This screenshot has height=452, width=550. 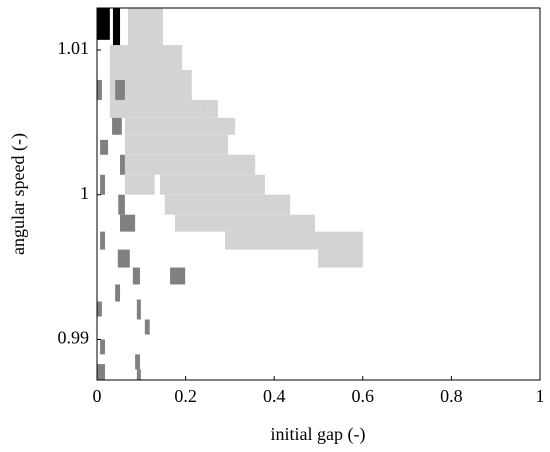 What do you see at coordinates (97, 396) in the screenshot?
I see `x-tick-label: 0` at bounding box center [97, 396].